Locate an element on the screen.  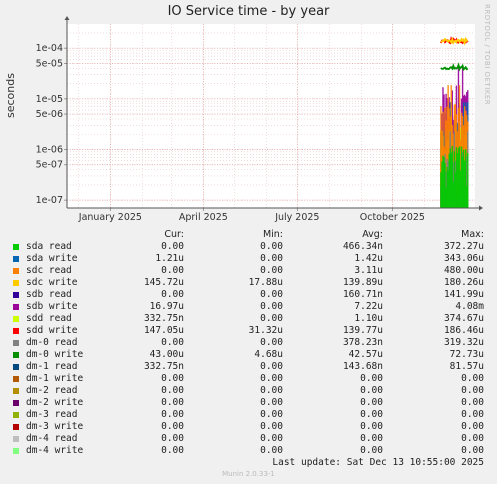
chart-title: IO Service time - by year is located at coordinates (248, 11).